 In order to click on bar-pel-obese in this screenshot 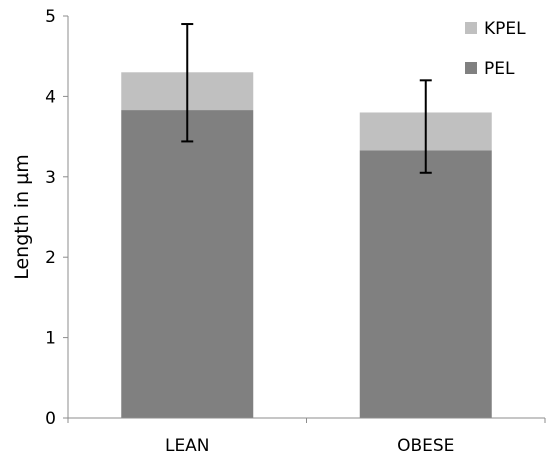, I will do `click(425, 284)`.